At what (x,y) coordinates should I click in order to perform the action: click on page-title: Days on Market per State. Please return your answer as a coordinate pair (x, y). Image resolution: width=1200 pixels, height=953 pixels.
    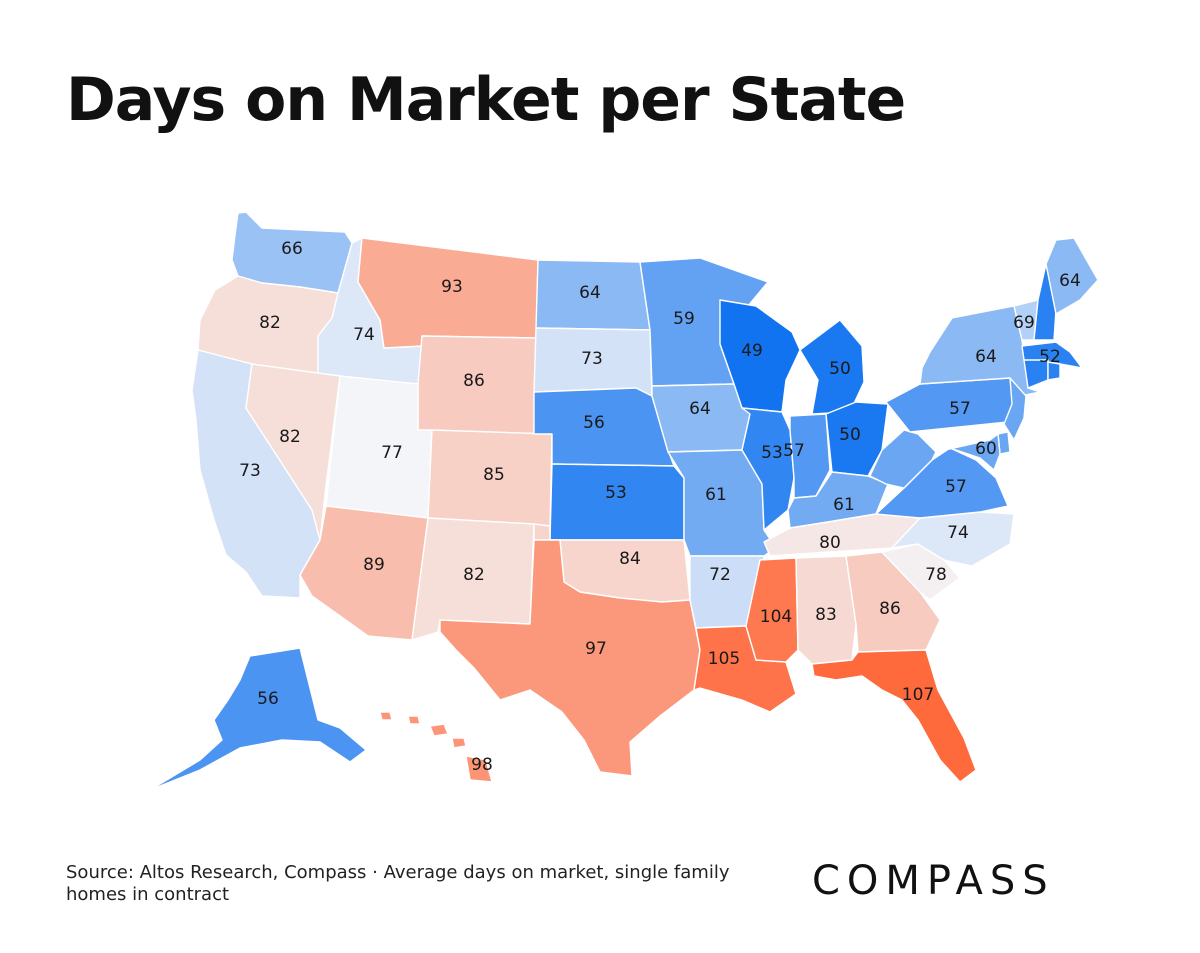
    Looking at the image, I should click on (486, 100).